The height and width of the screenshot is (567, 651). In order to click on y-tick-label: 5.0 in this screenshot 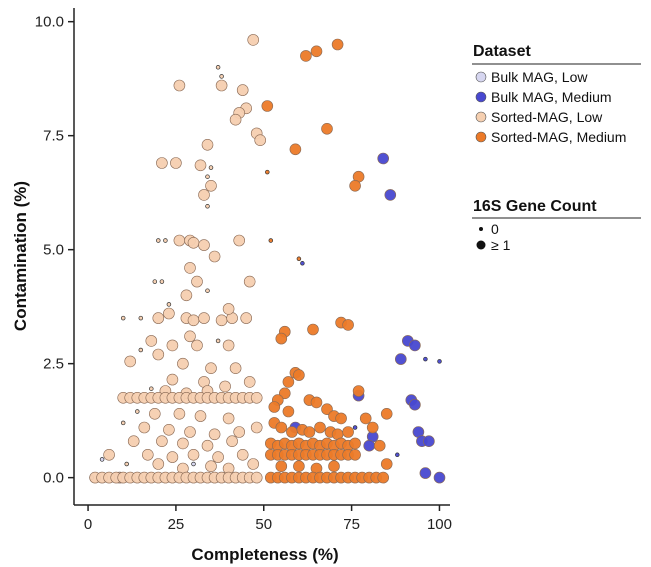, I will do `click(53, 250)`.